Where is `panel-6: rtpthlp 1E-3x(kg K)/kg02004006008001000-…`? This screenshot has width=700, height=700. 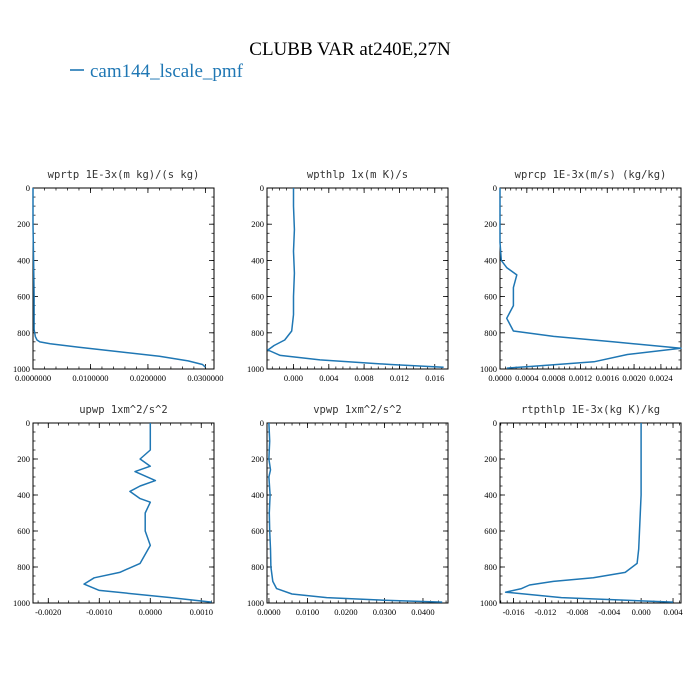
panel-6: rtpthlp 1E-3x(kg K)/kg02004006008001000-… is located at coordinates (581, 510).